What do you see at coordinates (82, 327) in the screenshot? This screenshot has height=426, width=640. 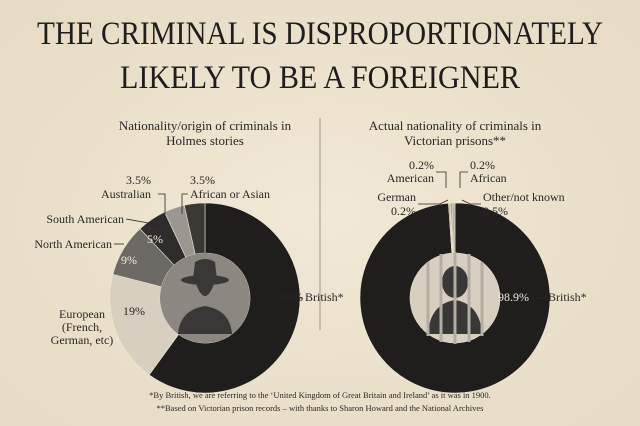 I see `legend-label: European (French, German, etc)` at bounding box center [82, 327].